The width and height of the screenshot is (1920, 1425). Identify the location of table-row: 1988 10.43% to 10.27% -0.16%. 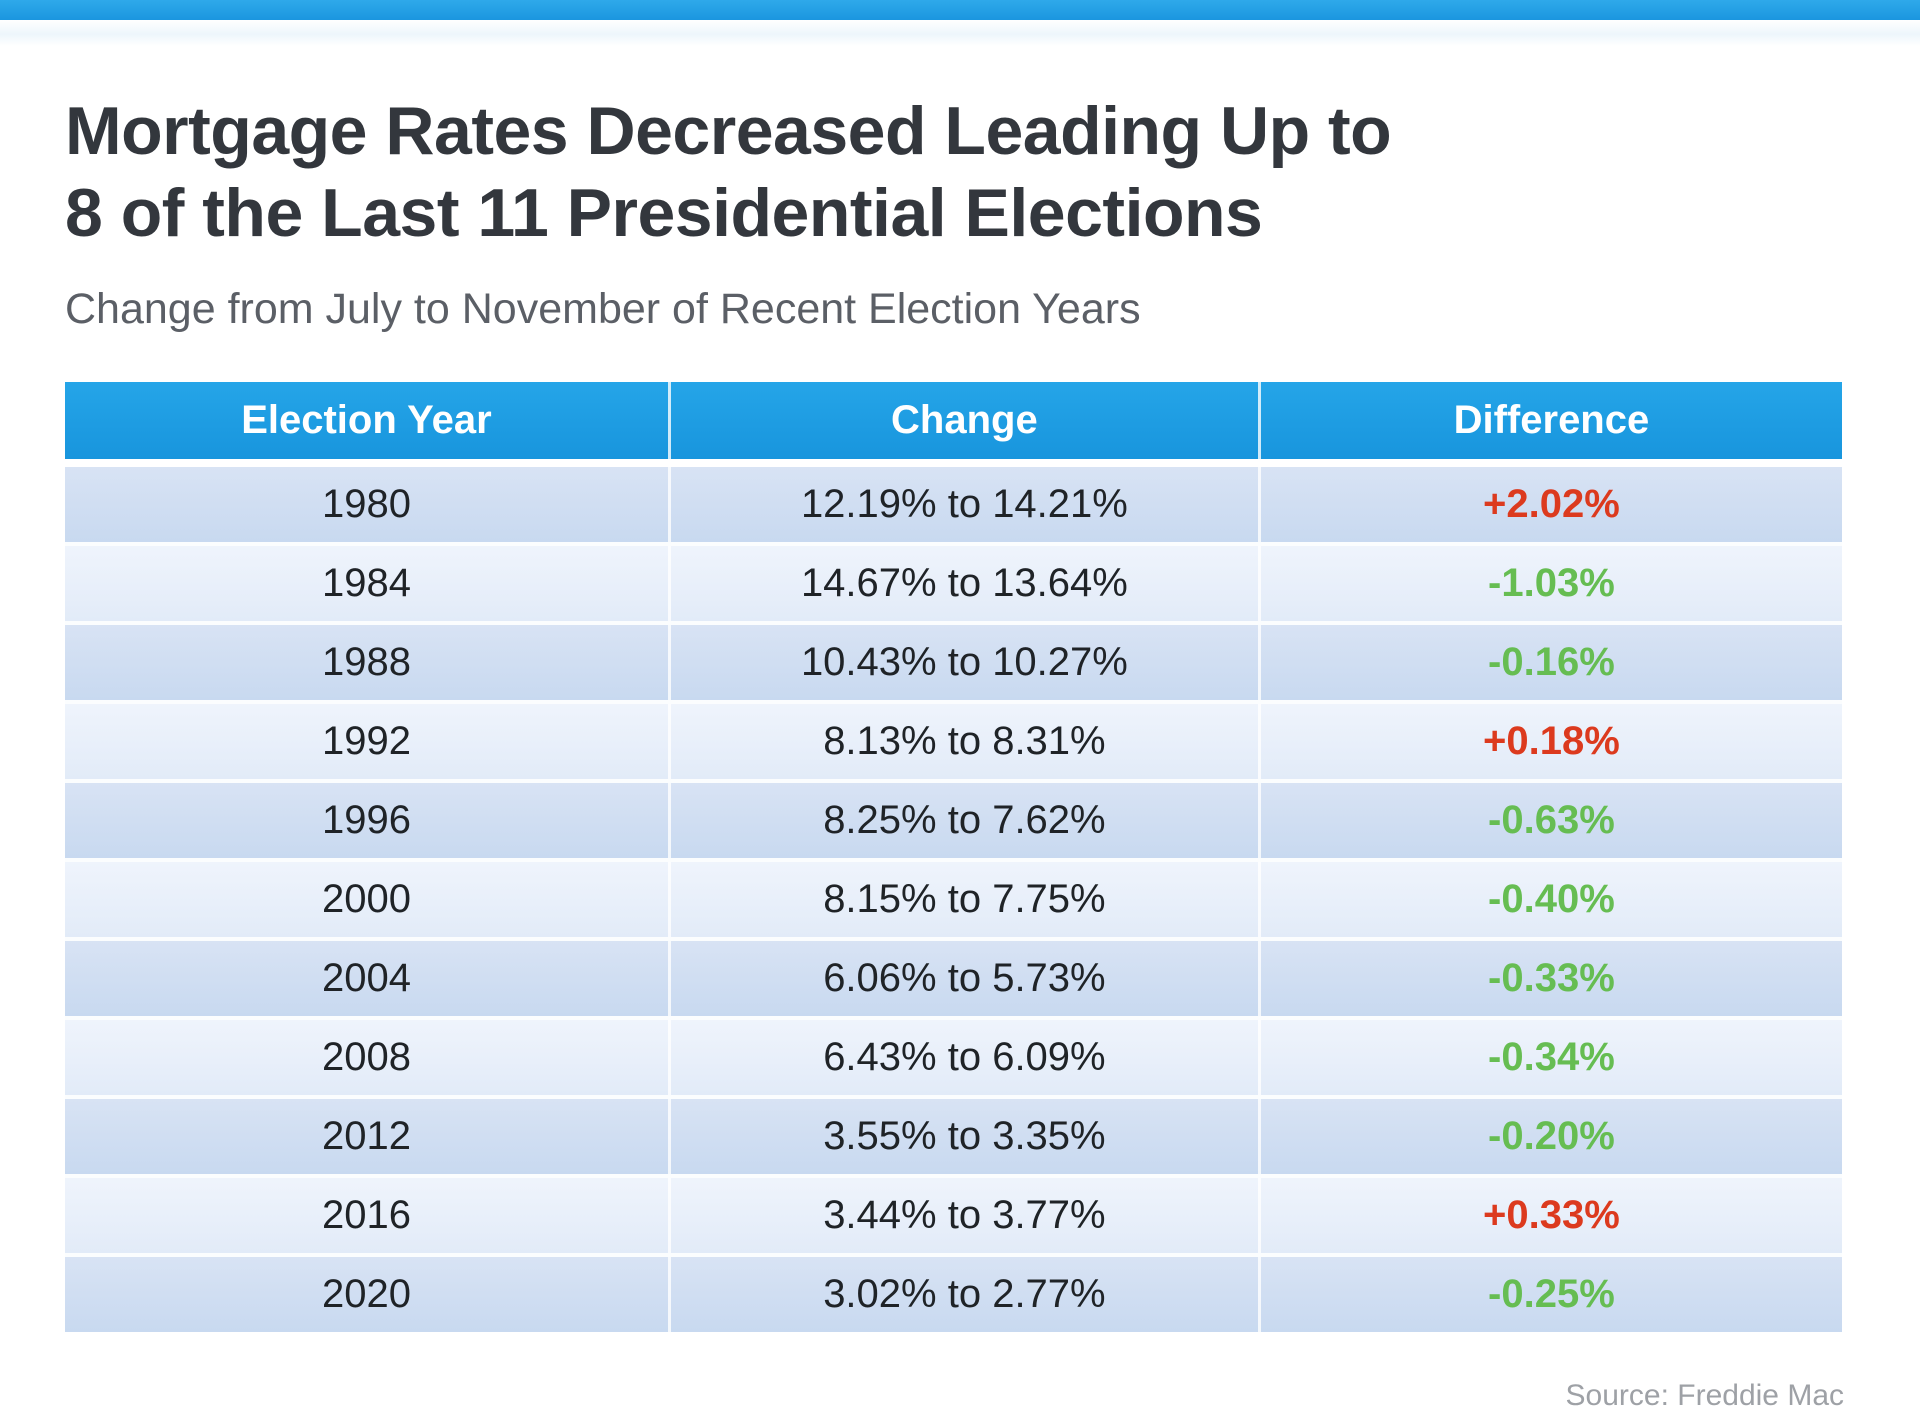
(953, 660).